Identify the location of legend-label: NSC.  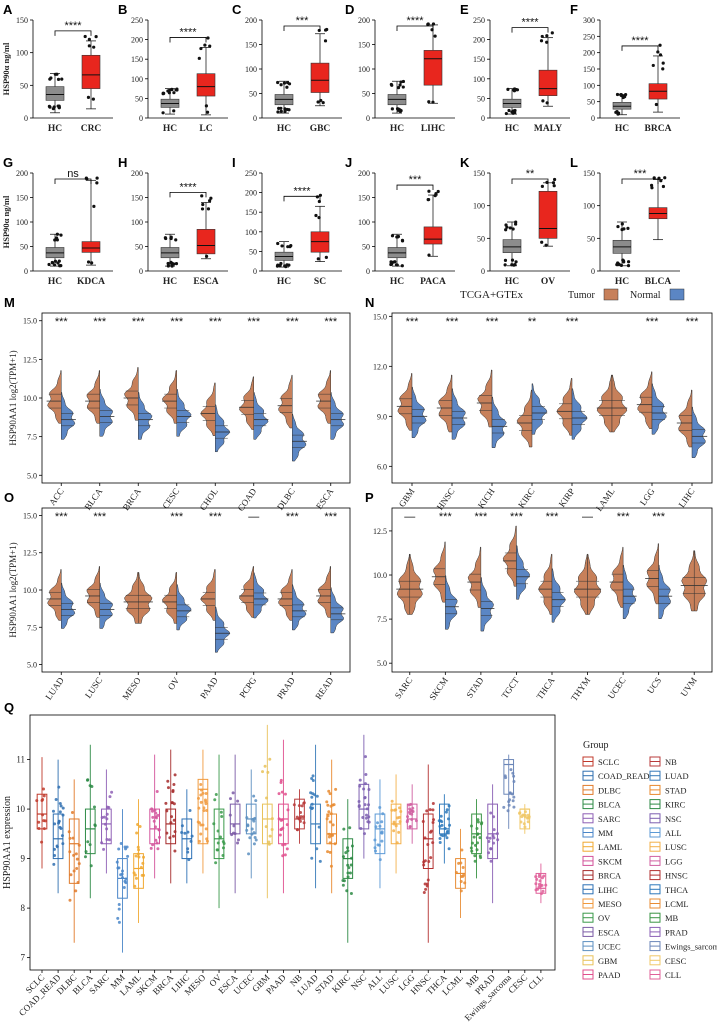
(673, 819).